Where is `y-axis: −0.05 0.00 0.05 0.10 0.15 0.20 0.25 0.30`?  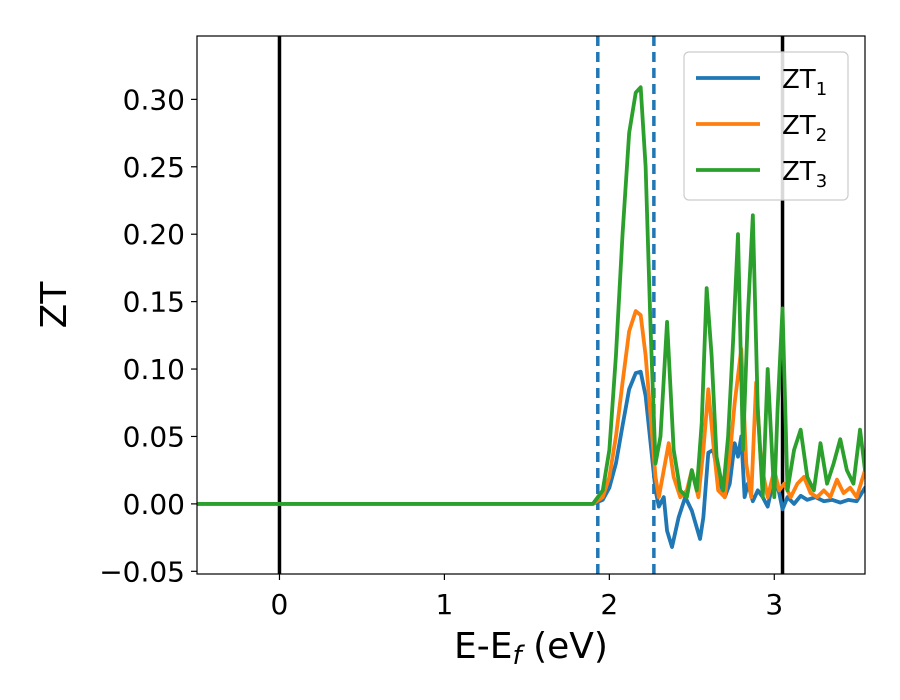 y-axis: −0.05 0.00 0.05 0.10 0.15 0.20 0.25 0.30 is located at coordinates (148, 335).